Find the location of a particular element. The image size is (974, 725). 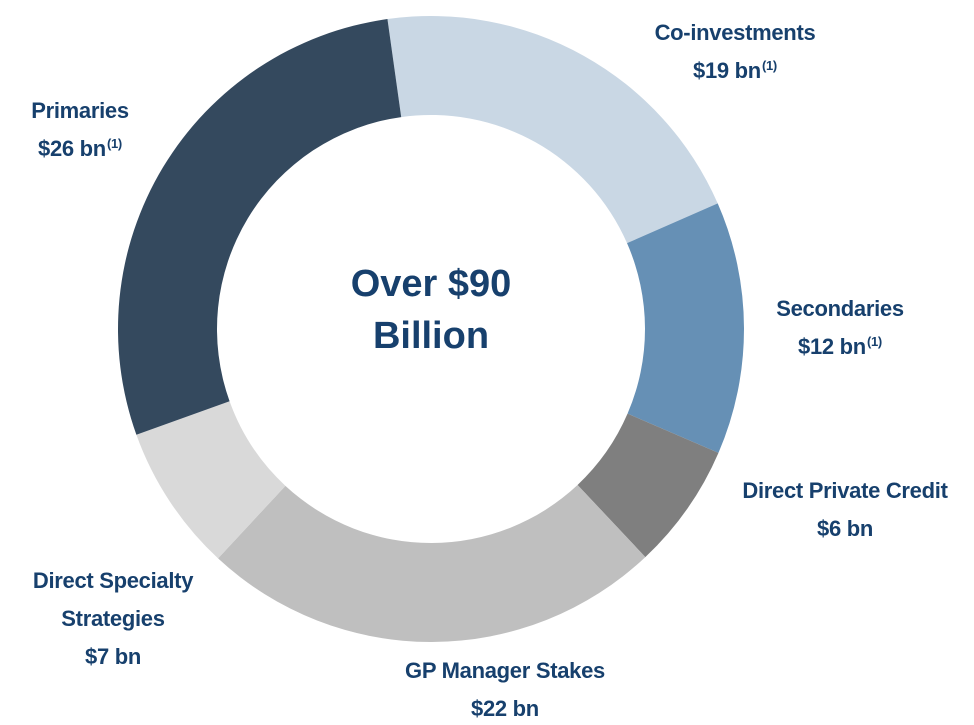

slice-name: Co-investments is located at coordinates (735, 32).